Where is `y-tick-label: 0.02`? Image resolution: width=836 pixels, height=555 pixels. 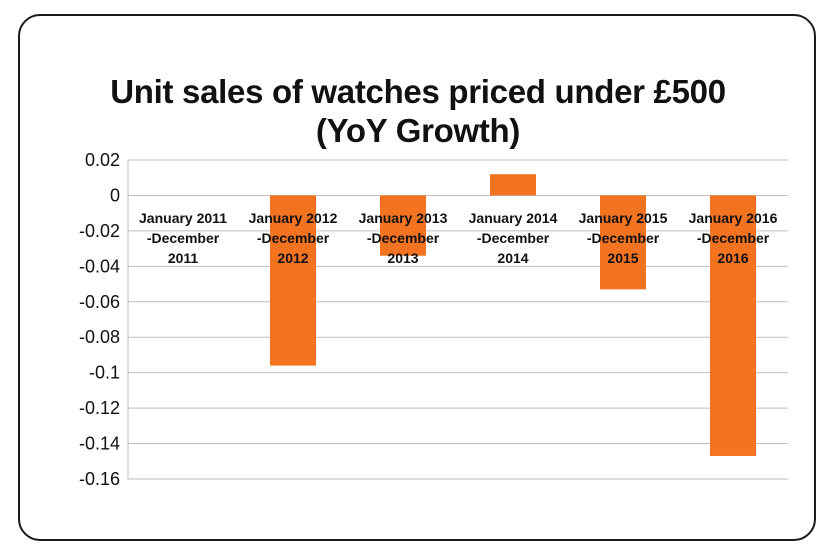
y-tick-label: 0.02 is located at coordinates (102, 160).